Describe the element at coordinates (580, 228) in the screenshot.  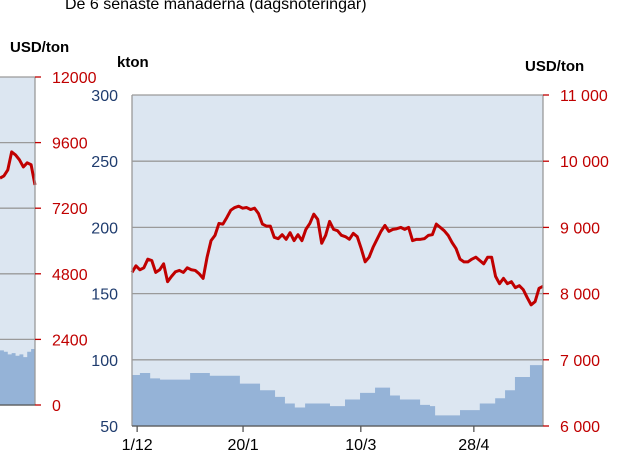
I see `y2-tick-label: 9 000` at that location.